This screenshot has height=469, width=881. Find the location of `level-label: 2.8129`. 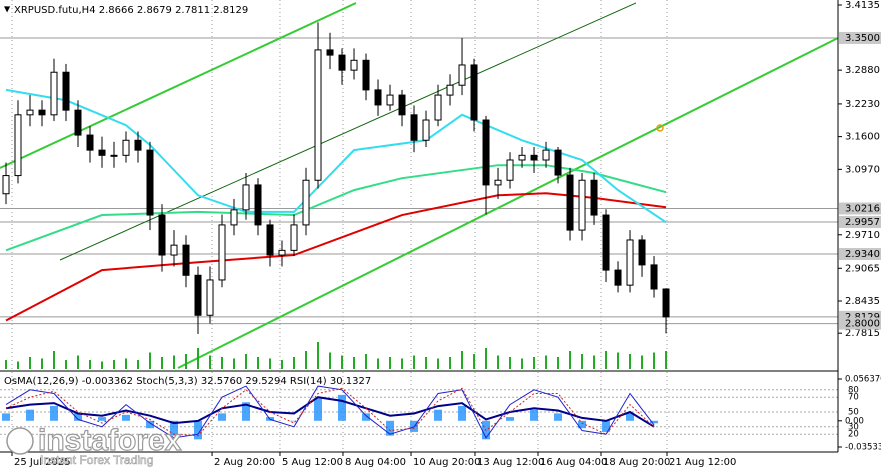

level-label: 2.8129 is located at coordinates (862, 317).